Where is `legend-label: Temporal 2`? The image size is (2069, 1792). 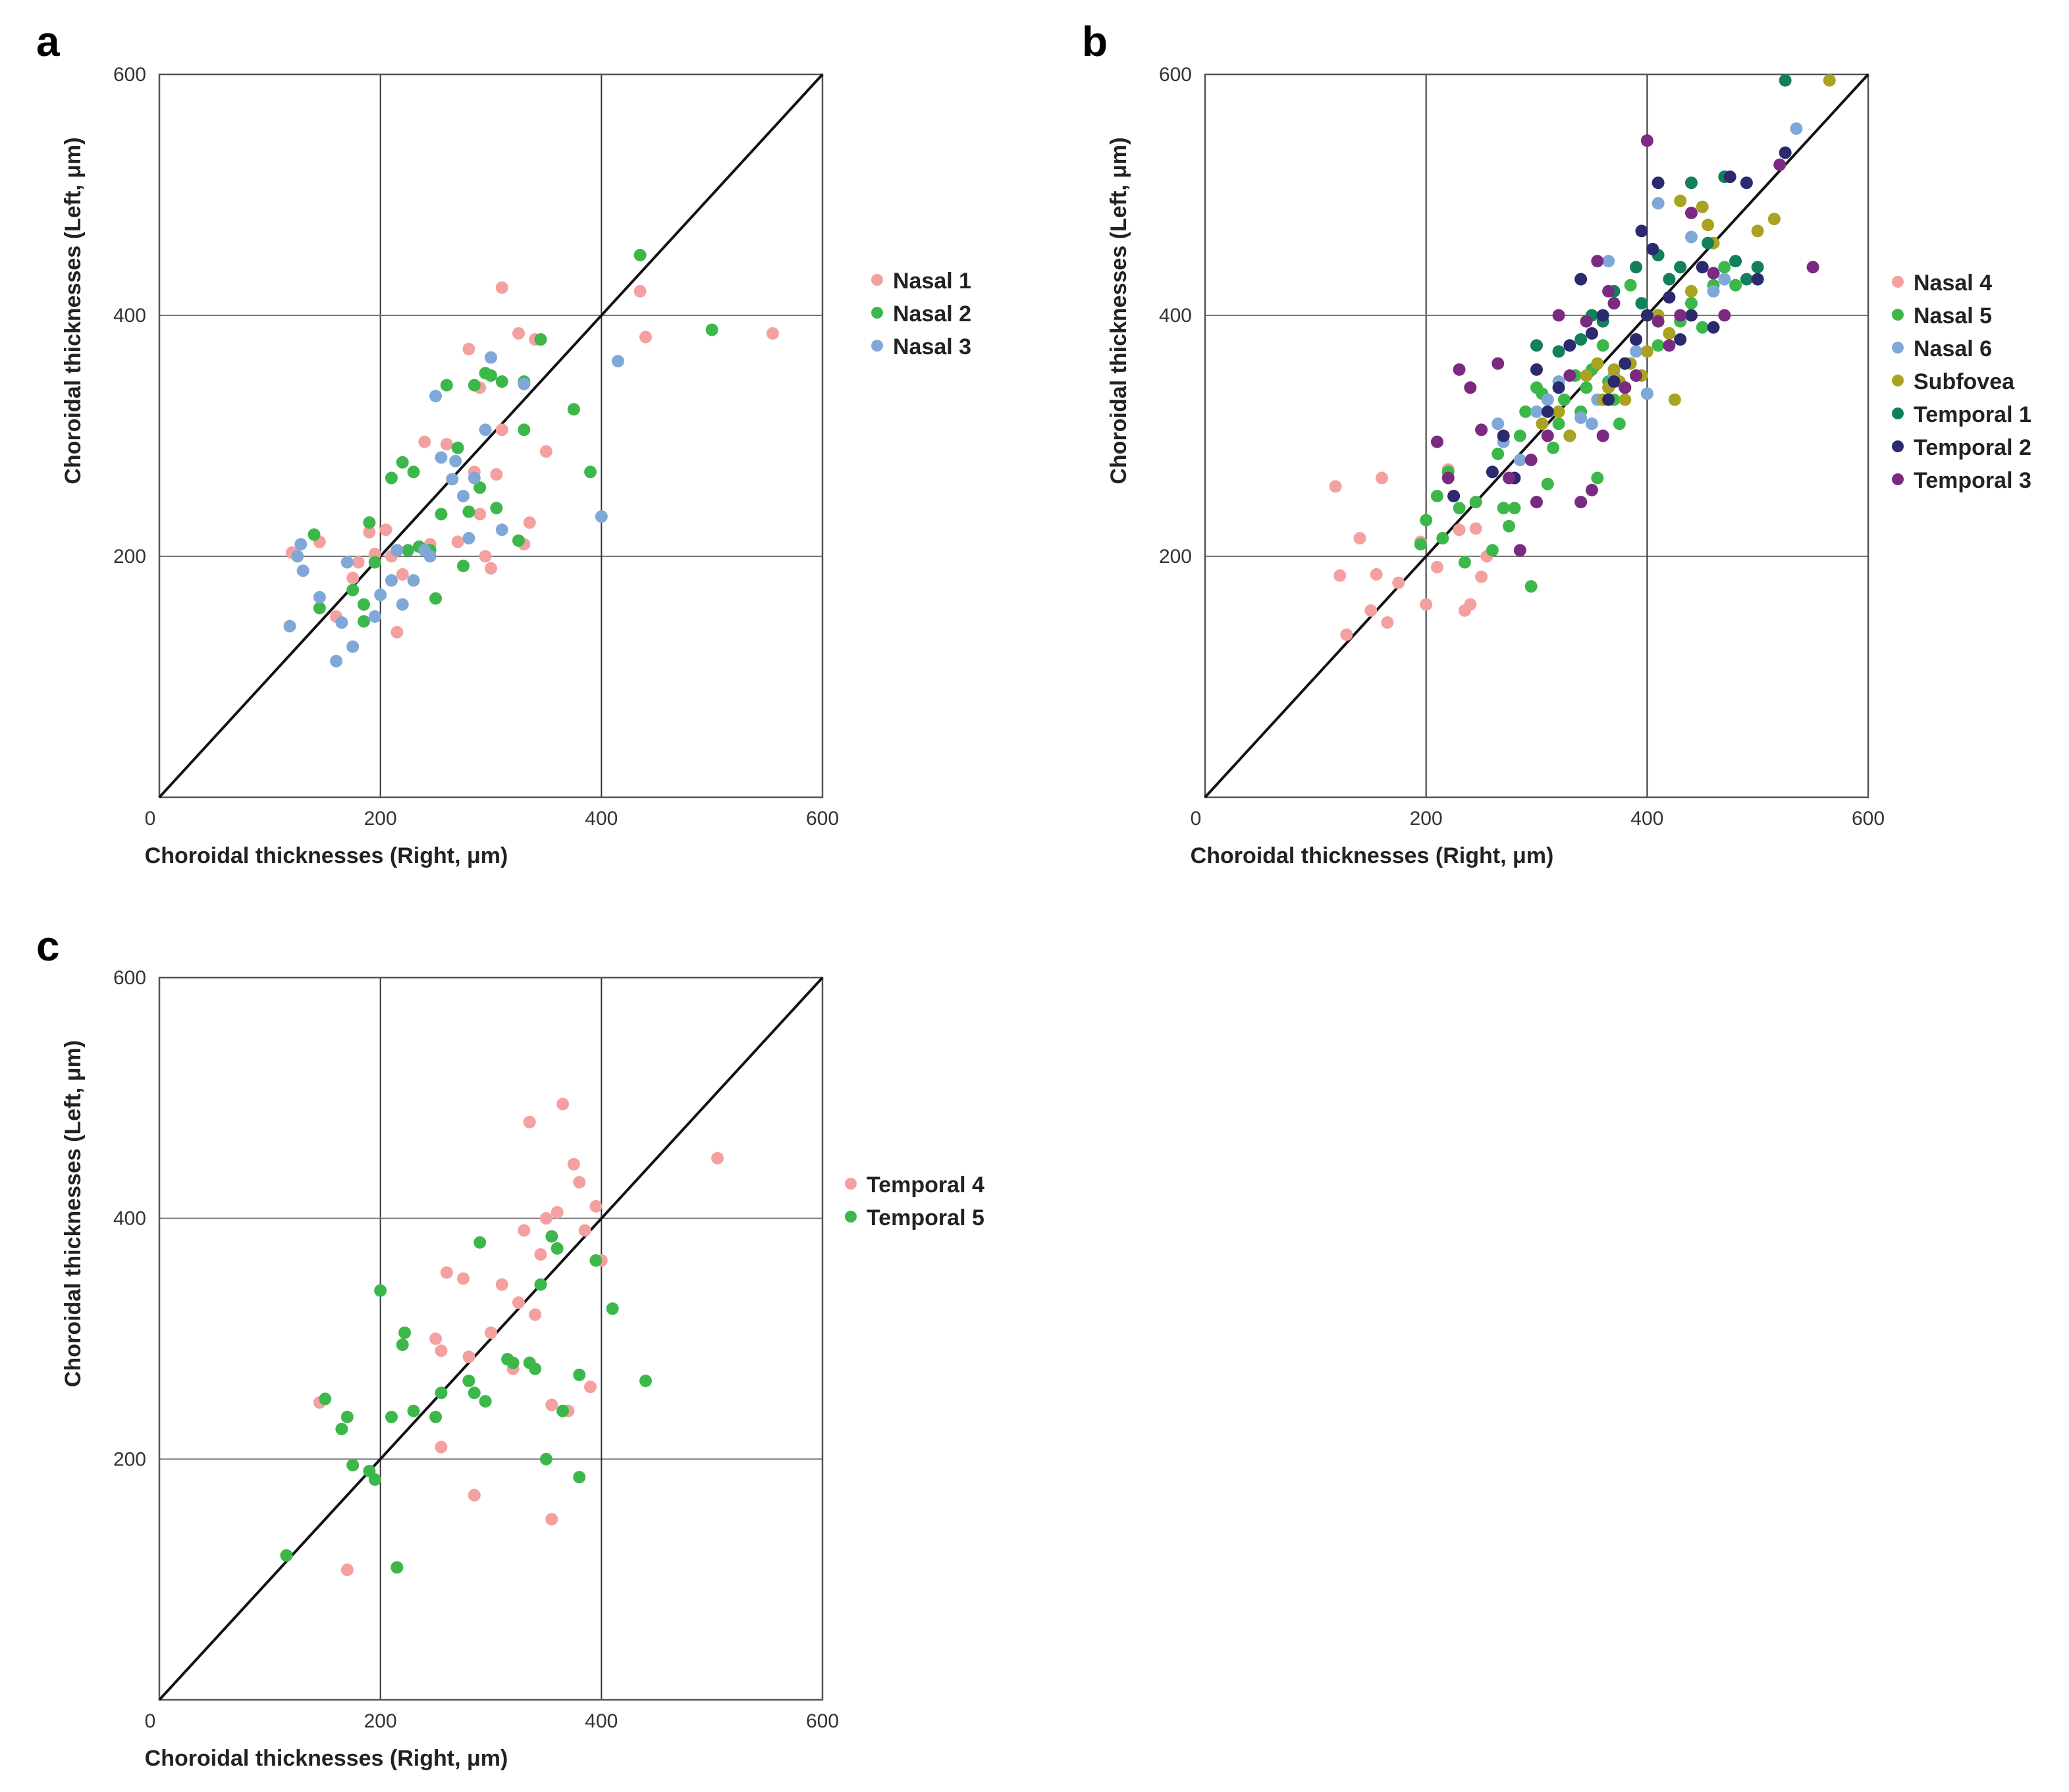 legend-label: Temporal 2 is located at coordinates (1972, 447).